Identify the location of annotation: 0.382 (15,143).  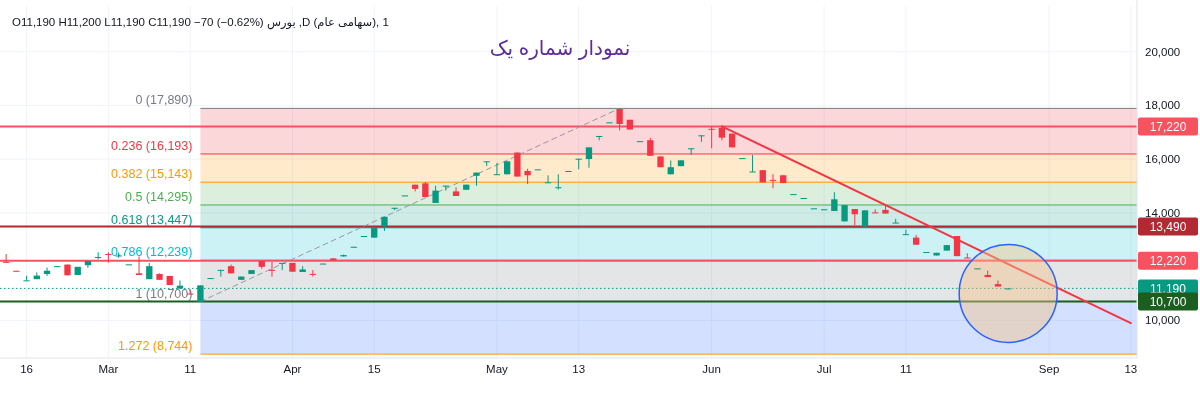
(152, 174).